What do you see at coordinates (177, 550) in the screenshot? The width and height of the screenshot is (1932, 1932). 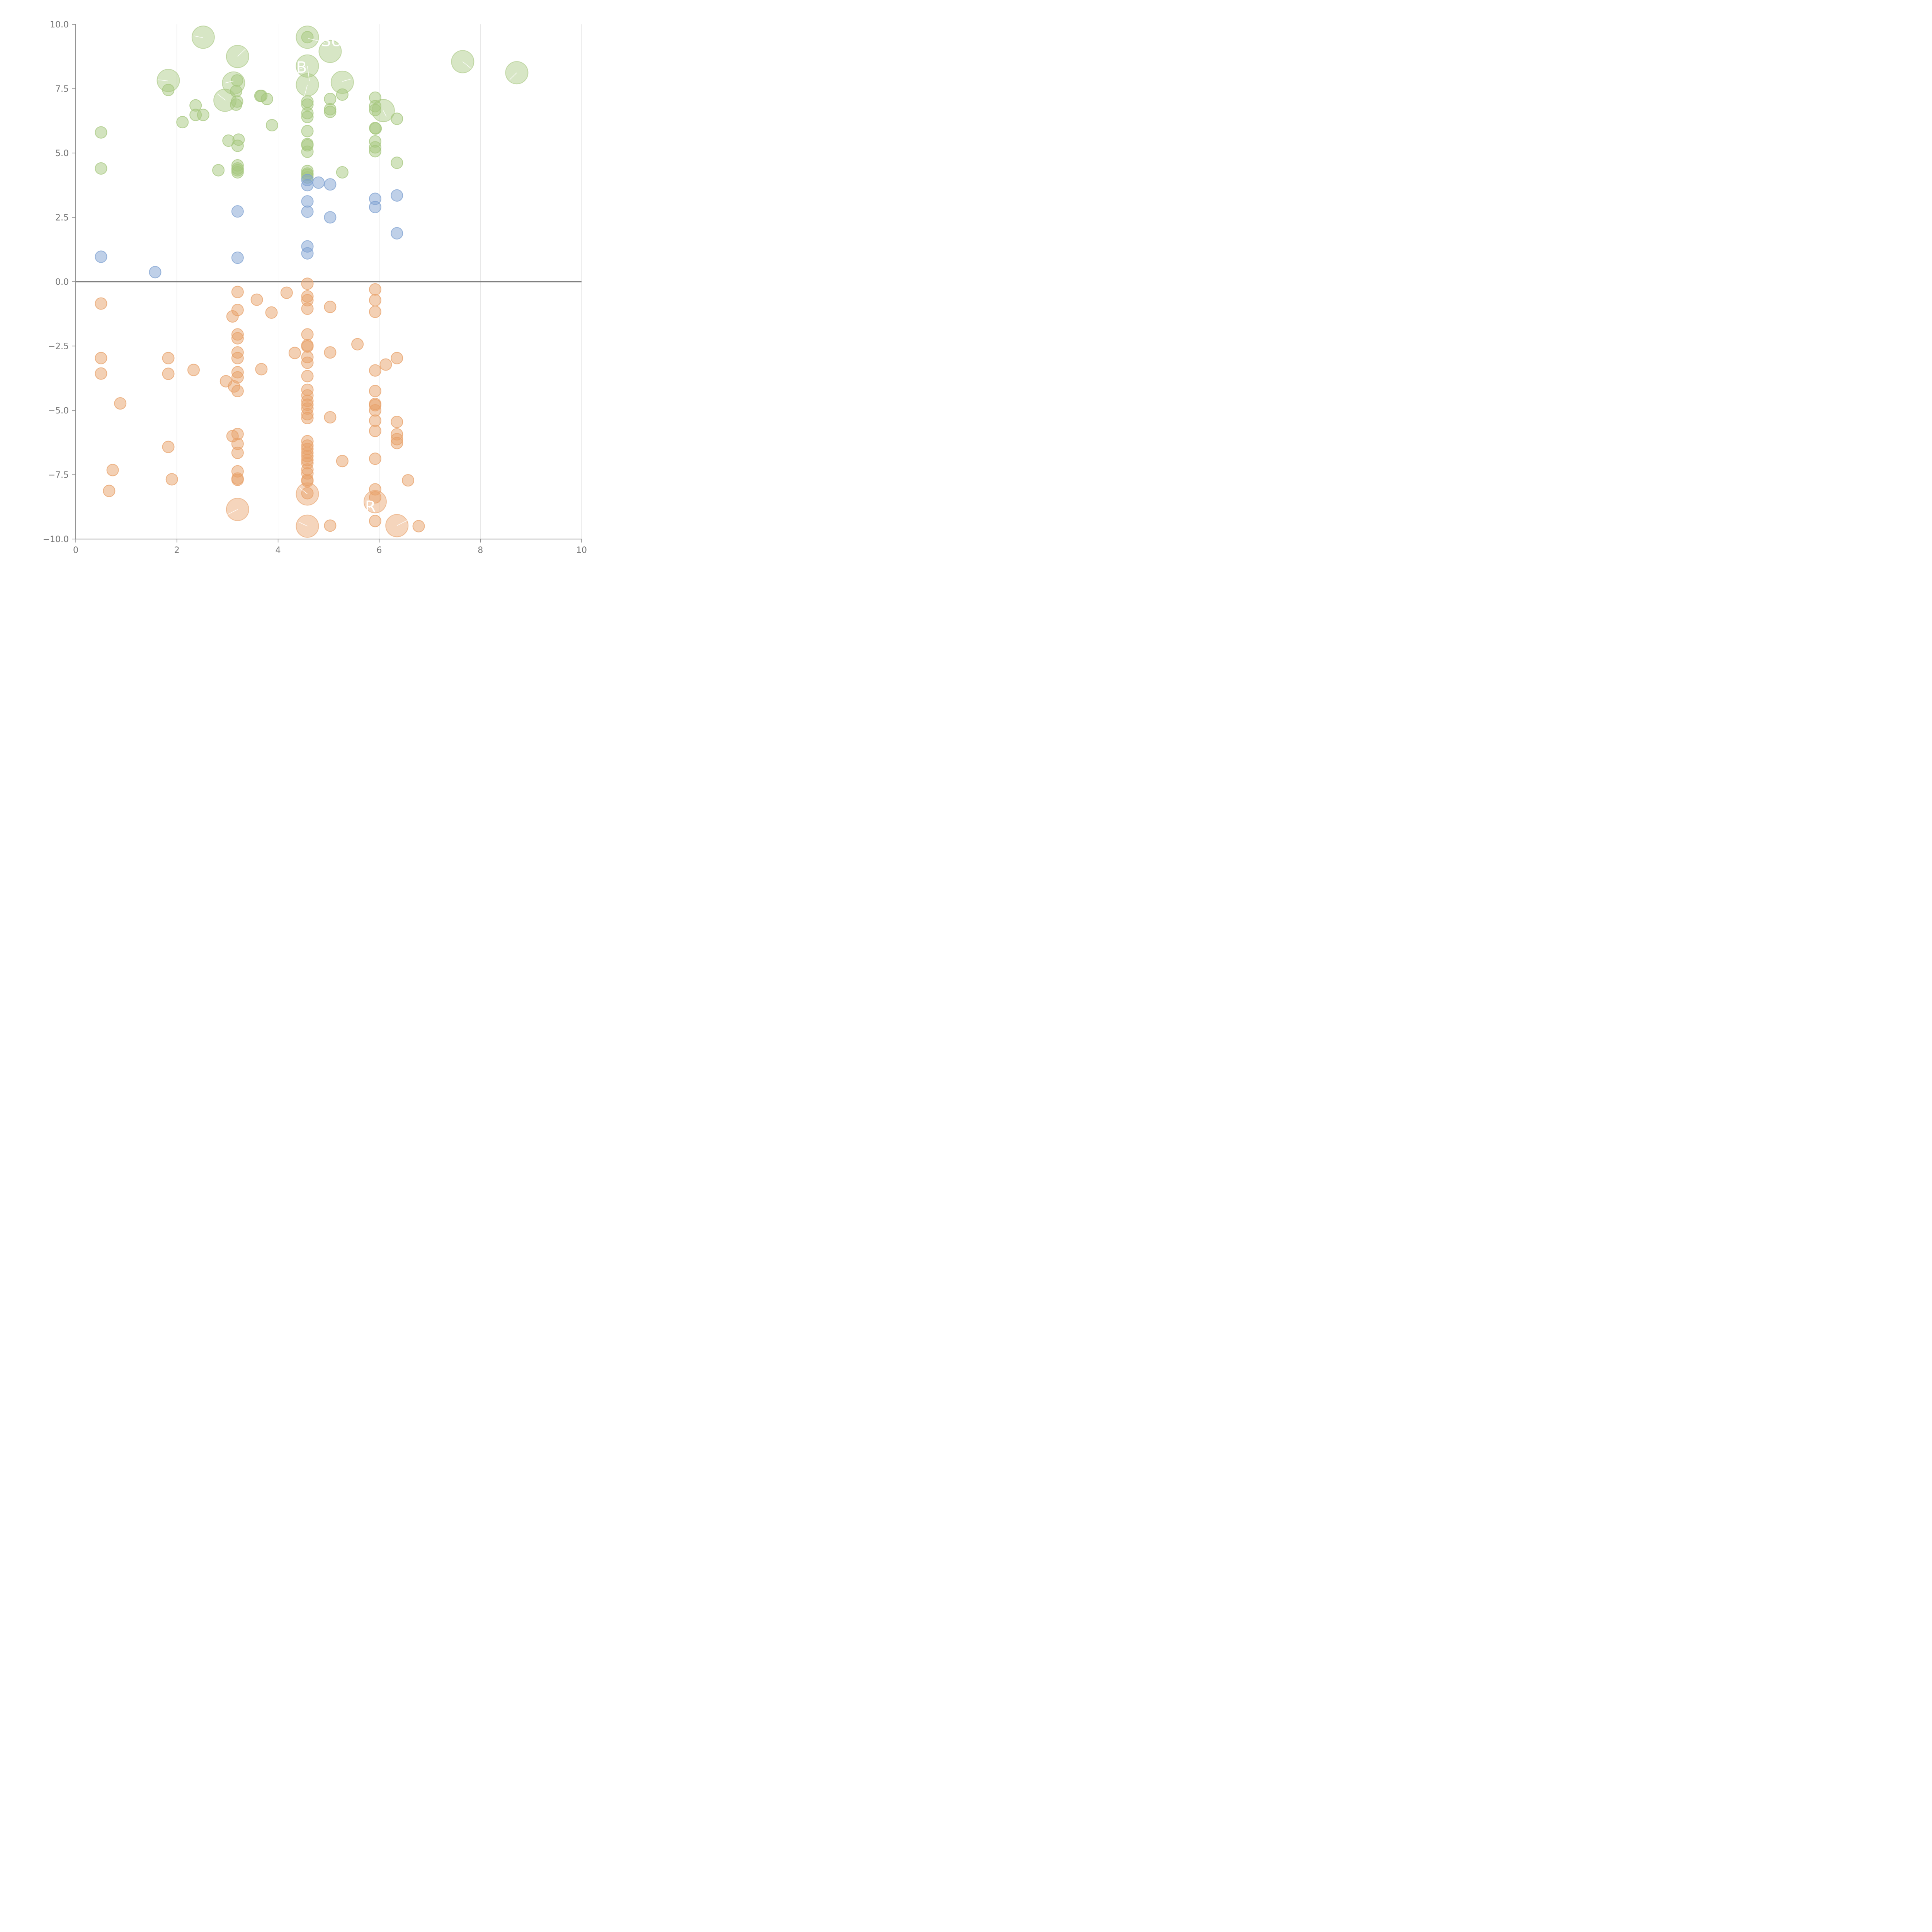 I see `x-tick-label: 2` at bounding box center [177, 550].